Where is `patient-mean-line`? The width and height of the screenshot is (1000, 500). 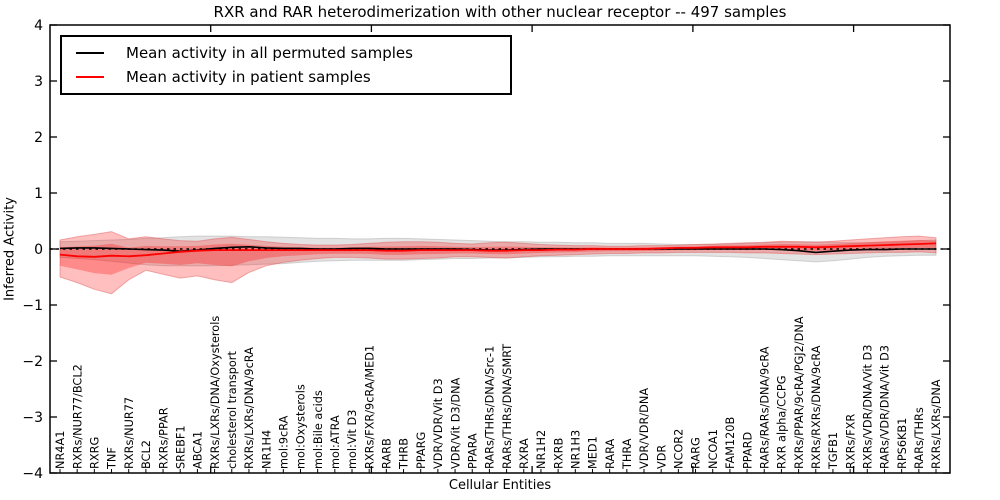
patient-mean-line is located at coordinates (498, 250).